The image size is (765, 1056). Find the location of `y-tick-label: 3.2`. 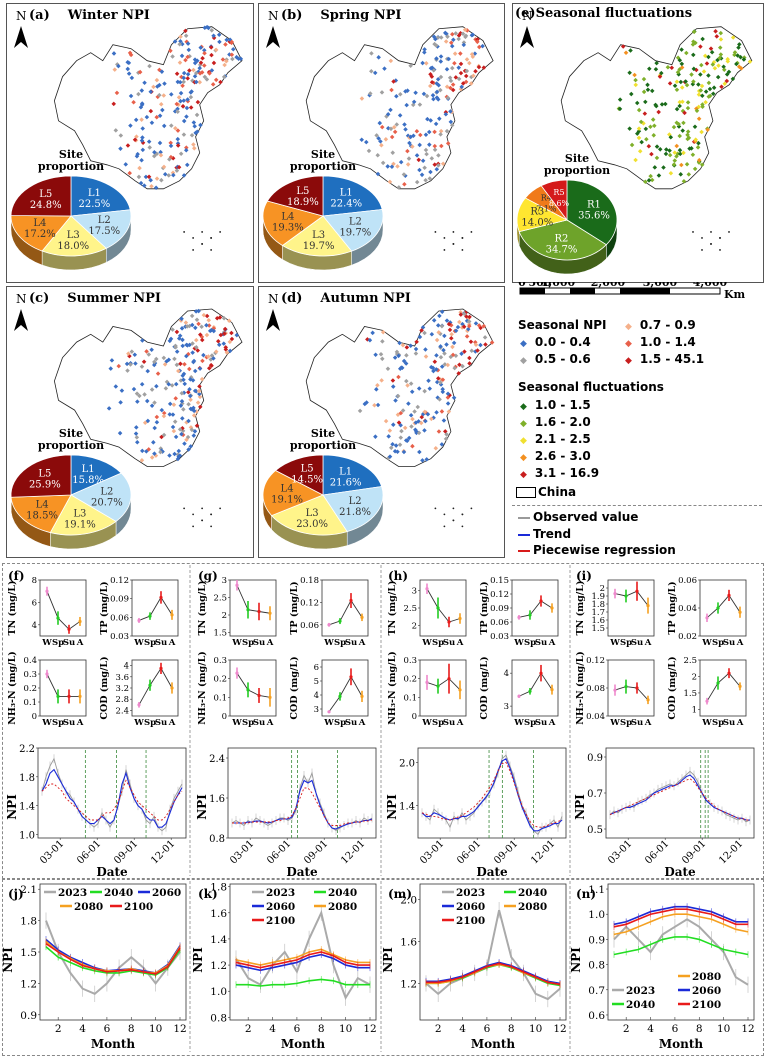

y-tick-label: 3.2 is located at coordinates (122, 689).